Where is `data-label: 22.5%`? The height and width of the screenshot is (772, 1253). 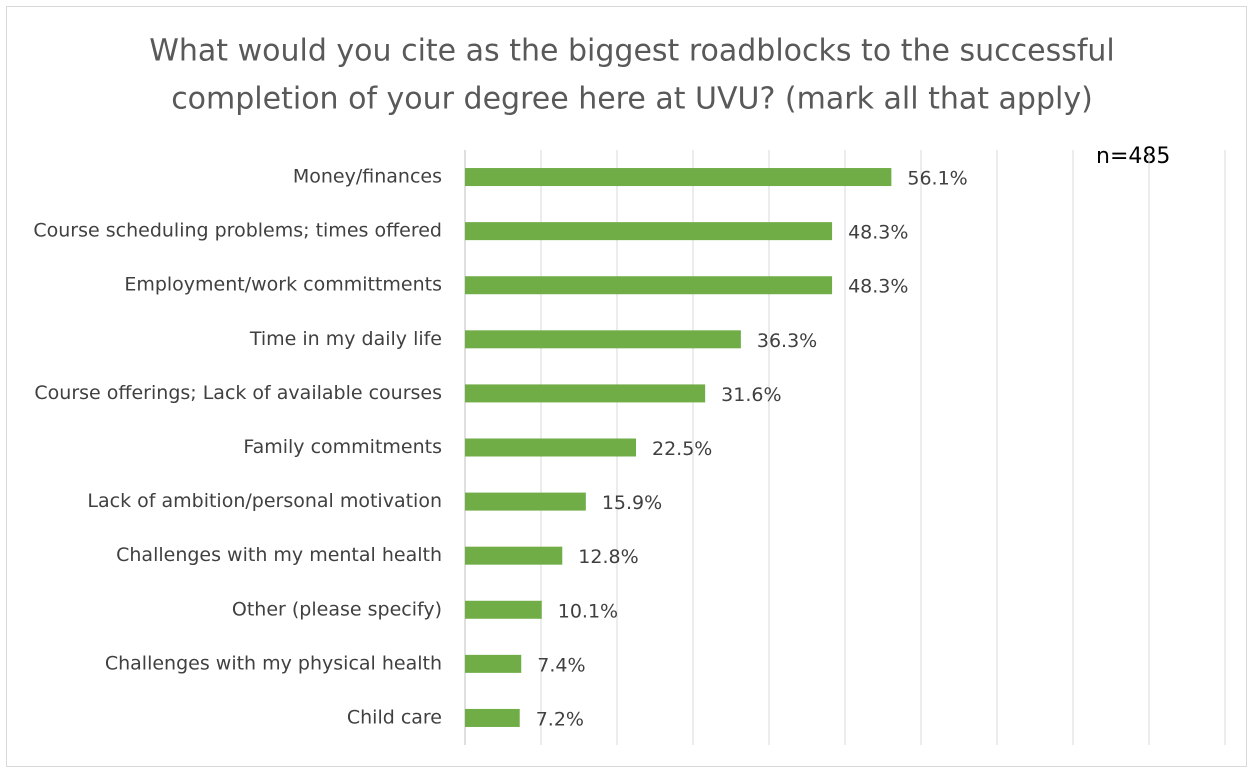 data-label: 22.5% is located at coordinates (682, 449).